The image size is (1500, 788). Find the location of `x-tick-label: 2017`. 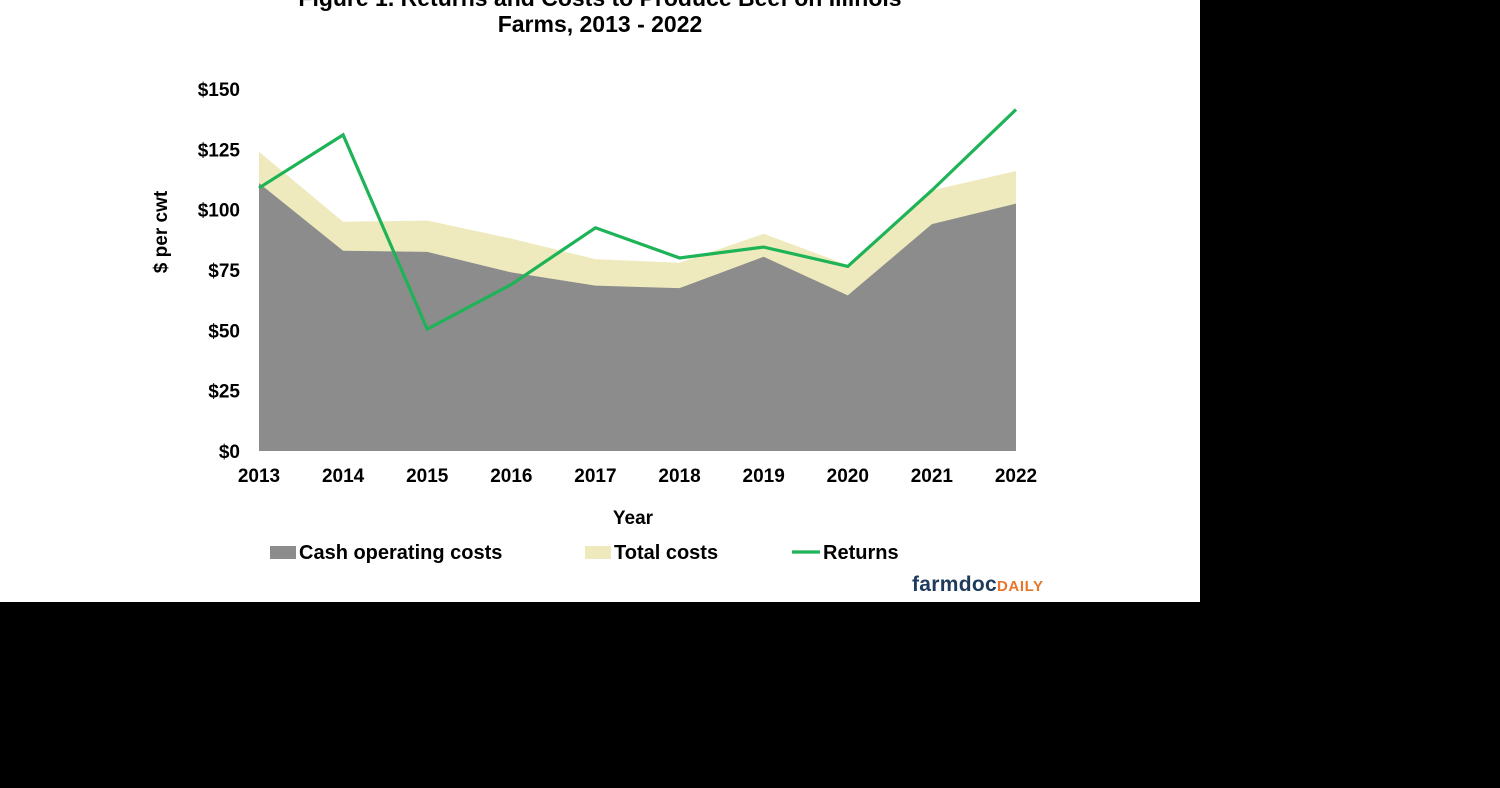

x-tick-label: 2017 is located at coordinates (595, 476).